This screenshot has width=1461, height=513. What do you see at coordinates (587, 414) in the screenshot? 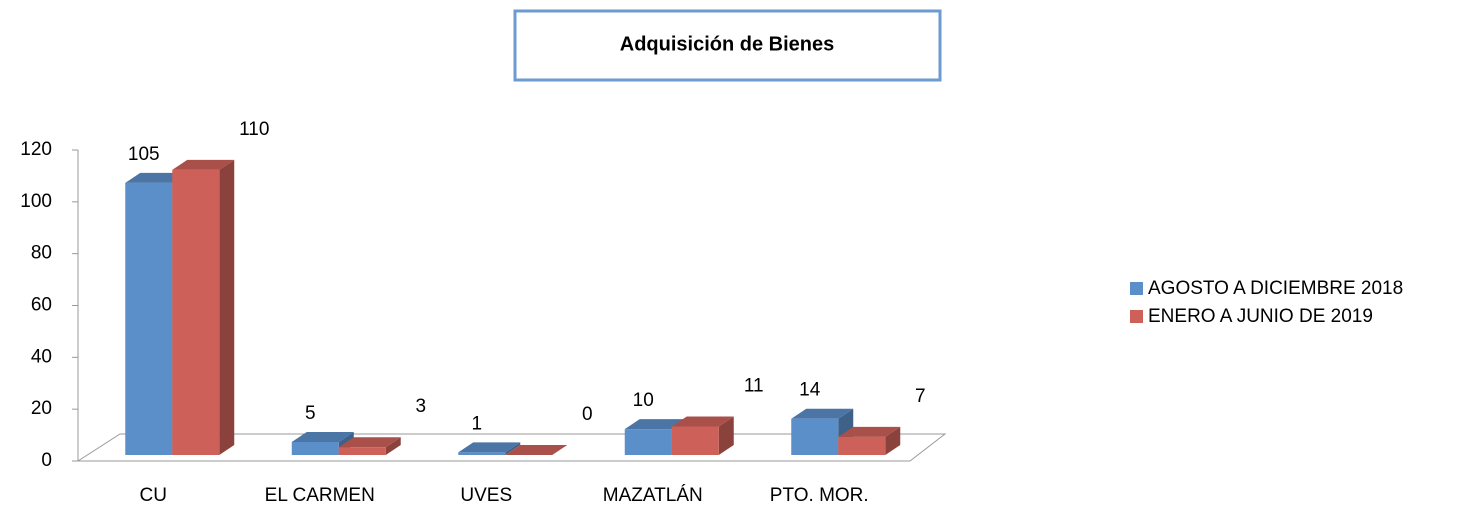
I see `data-label: 0` at bounding box center [587, 414].